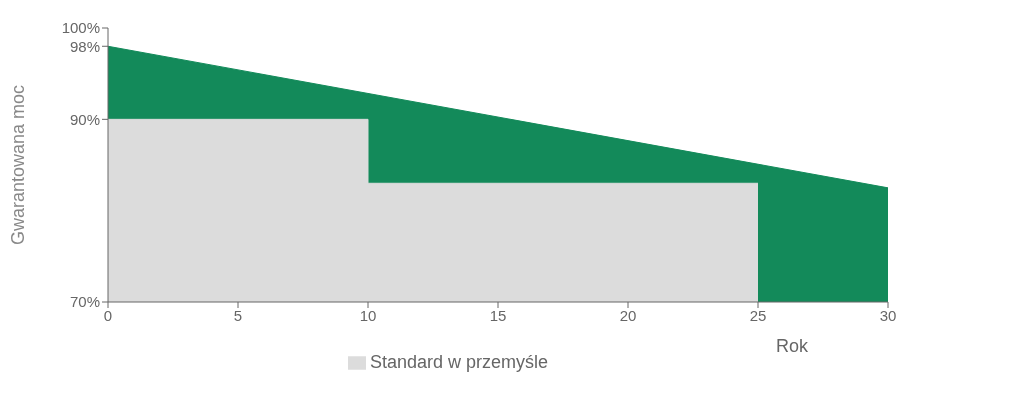 This screenshot has height=418, width=1024. I want to click on x-tick-label: 30, so click(888, 315).